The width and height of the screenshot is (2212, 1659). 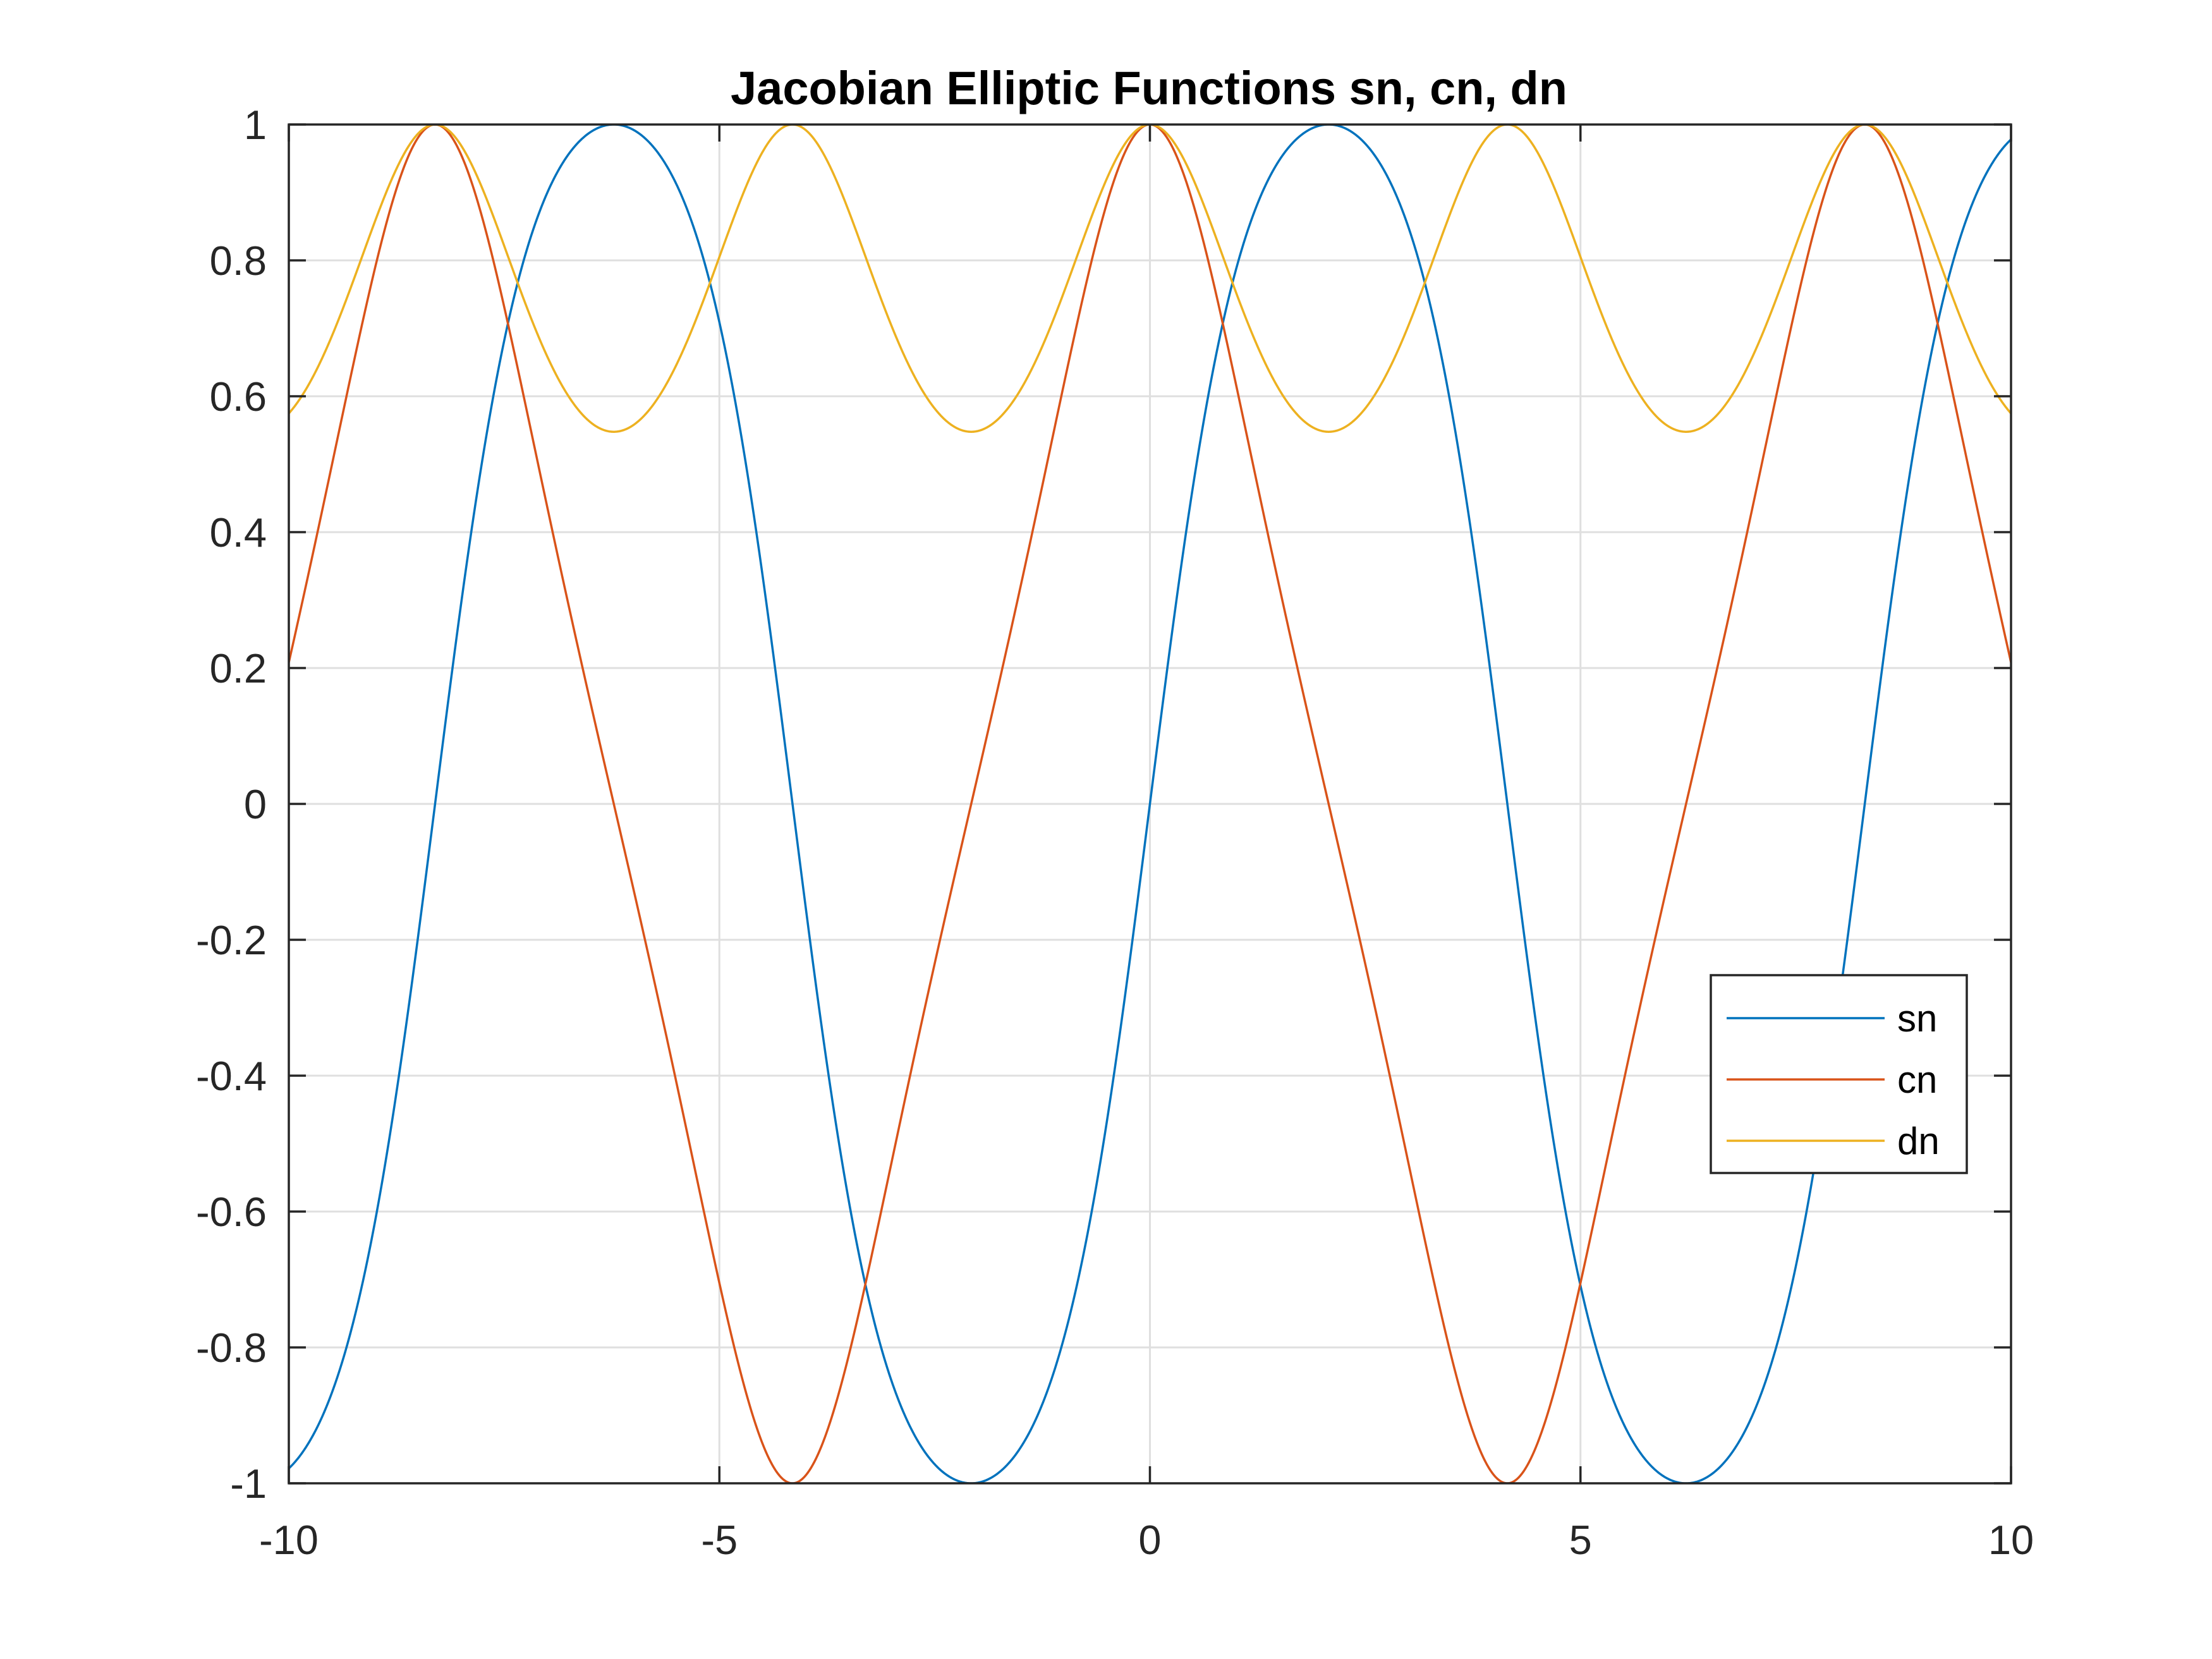 I want to click on y-tick-label: -1, so click(x=248, y=1484).